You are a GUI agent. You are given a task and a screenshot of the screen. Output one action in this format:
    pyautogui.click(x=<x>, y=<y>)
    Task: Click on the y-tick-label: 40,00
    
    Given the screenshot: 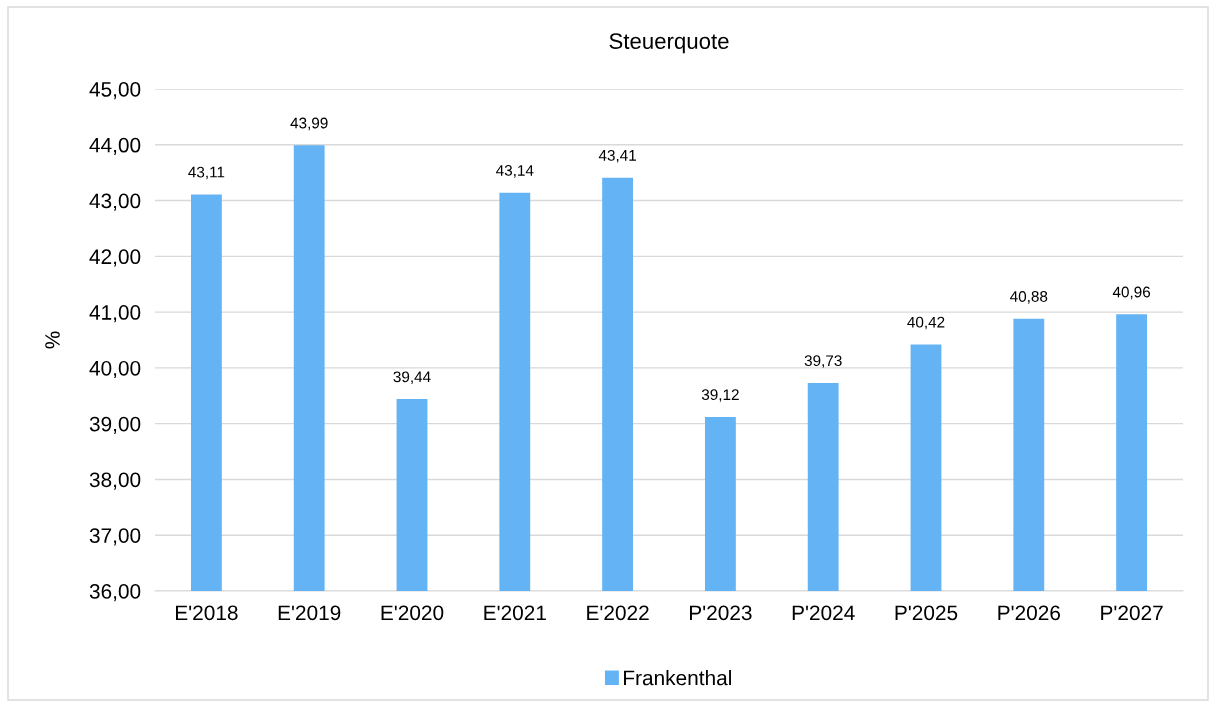 What is the action you would take?
    pyautogui.click(x=115, y=369)
    